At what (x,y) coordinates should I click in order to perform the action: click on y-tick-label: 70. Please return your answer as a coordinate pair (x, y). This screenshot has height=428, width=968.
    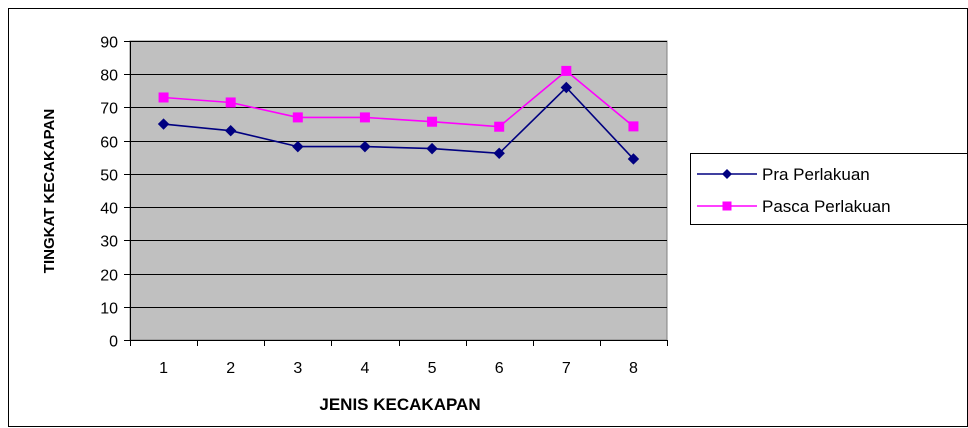
    Looking at the image, I should click on (109, 109).